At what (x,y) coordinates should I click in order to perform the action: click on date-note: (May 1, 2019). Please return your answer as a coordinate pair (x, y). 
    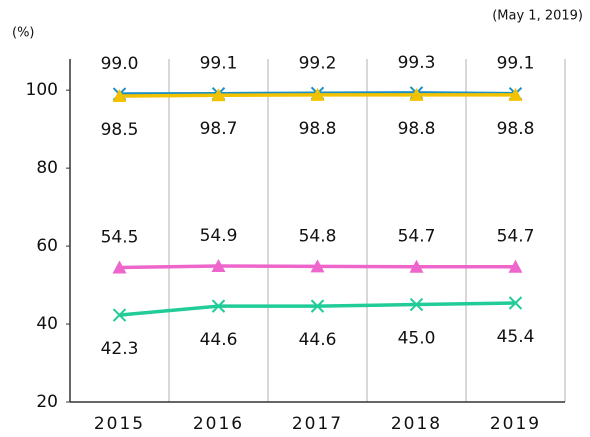
    Looking at the image, I should click on (537, 16).